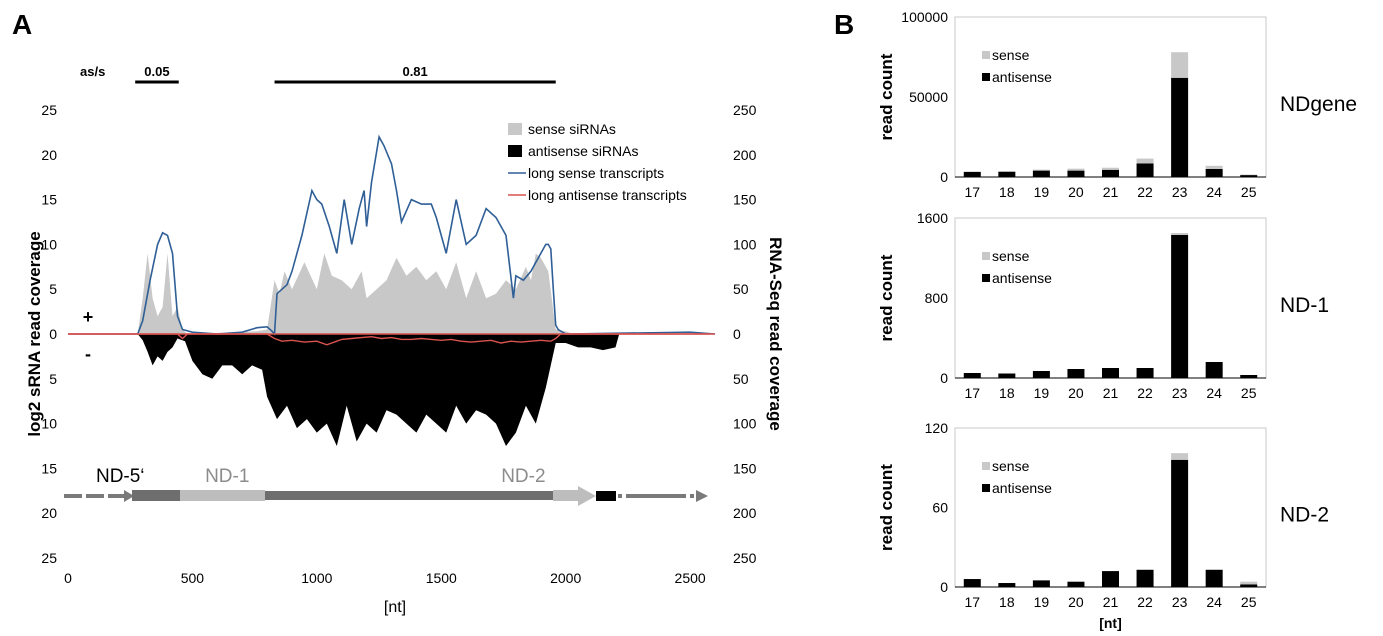 The height and width of the screenshot is (636, 1383). I want to click on left-y-tick-label: 25, so click(49, 110).